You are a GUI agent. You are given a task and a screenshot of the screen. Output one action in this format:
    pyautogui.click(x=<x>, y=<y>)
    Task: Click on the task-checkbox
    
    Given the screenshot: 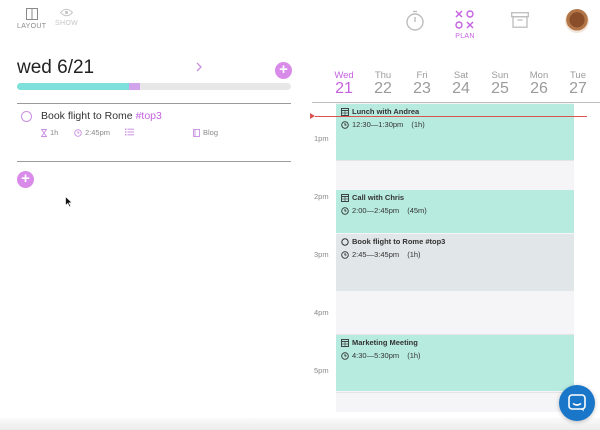 What is the action you would take?
    pyautogui.click(x=26, y=116)
    